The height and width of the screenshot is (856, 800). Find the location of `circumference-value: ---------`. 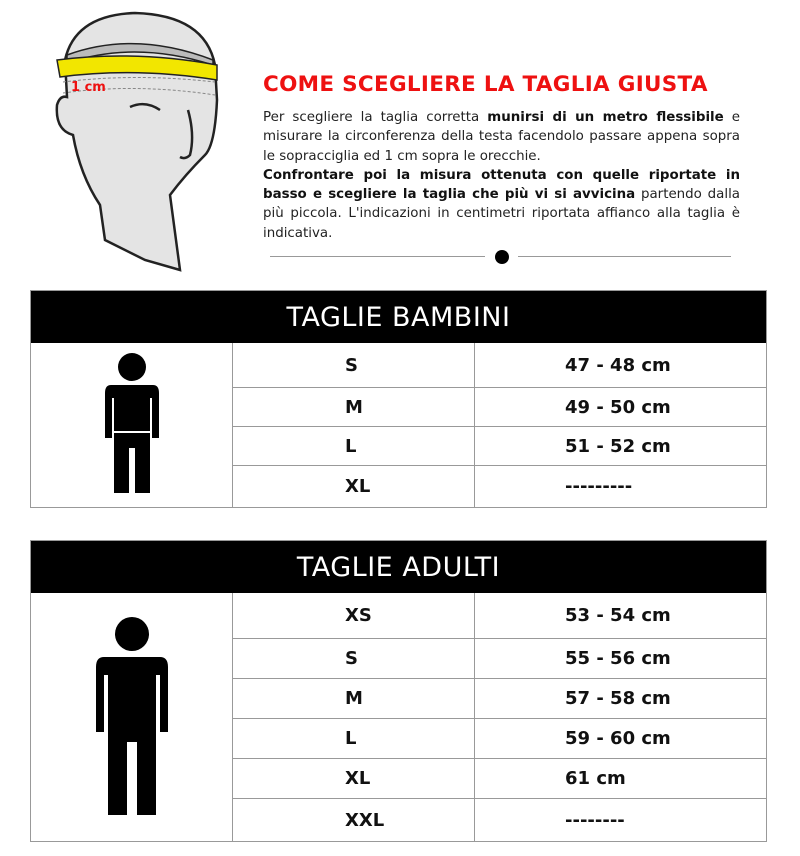

circumference-value: --------- is located at coordinates (599, 486).